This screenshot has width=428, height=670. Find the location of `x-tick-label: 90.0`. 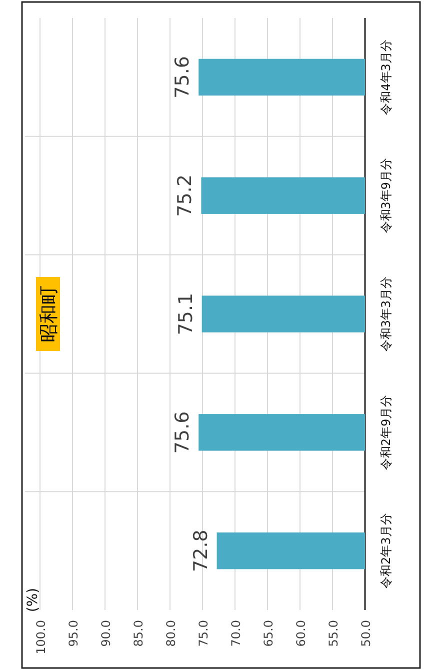

x-tick-label: 90.0 is located at coordinates (106, 633).